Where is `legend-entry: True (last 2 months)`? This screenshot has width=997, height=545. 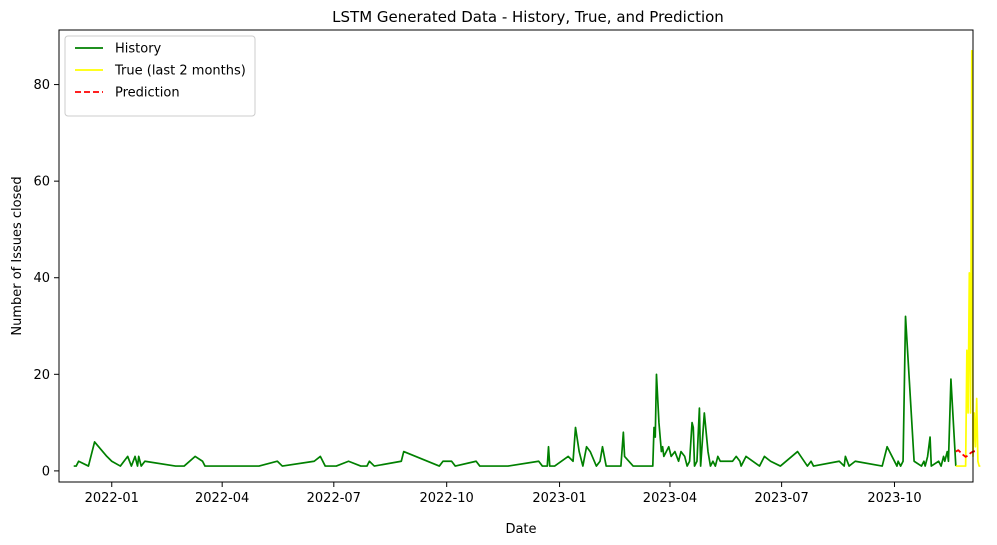
legend-entry: True (last 2 months) is located at coordinates (180, 71).